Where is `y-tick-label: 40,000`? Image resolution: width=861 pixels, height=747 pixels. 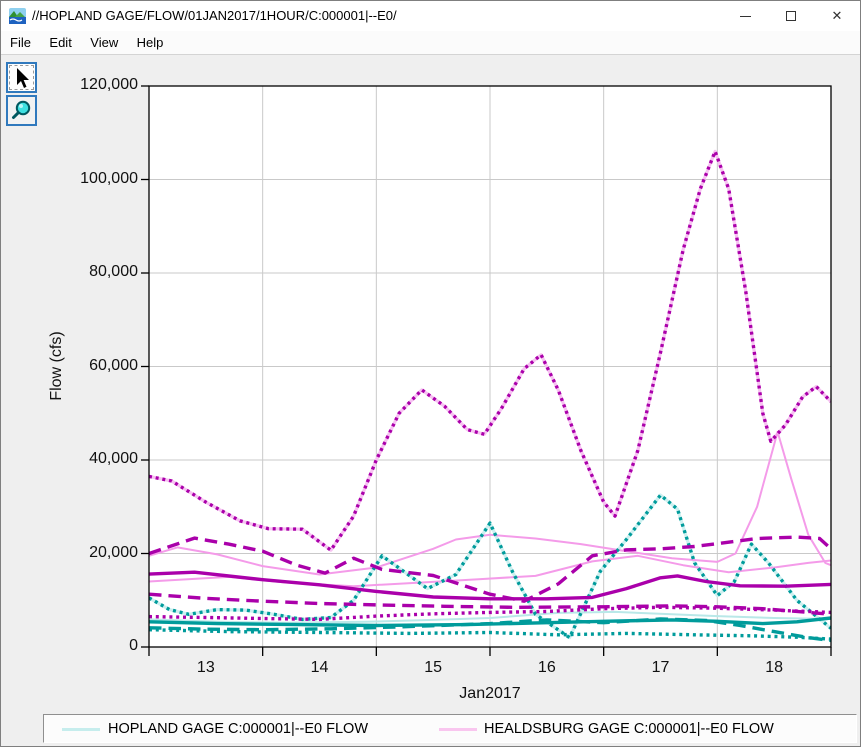 y-tick-label: 40,000 is located at coordinates (113, 458).